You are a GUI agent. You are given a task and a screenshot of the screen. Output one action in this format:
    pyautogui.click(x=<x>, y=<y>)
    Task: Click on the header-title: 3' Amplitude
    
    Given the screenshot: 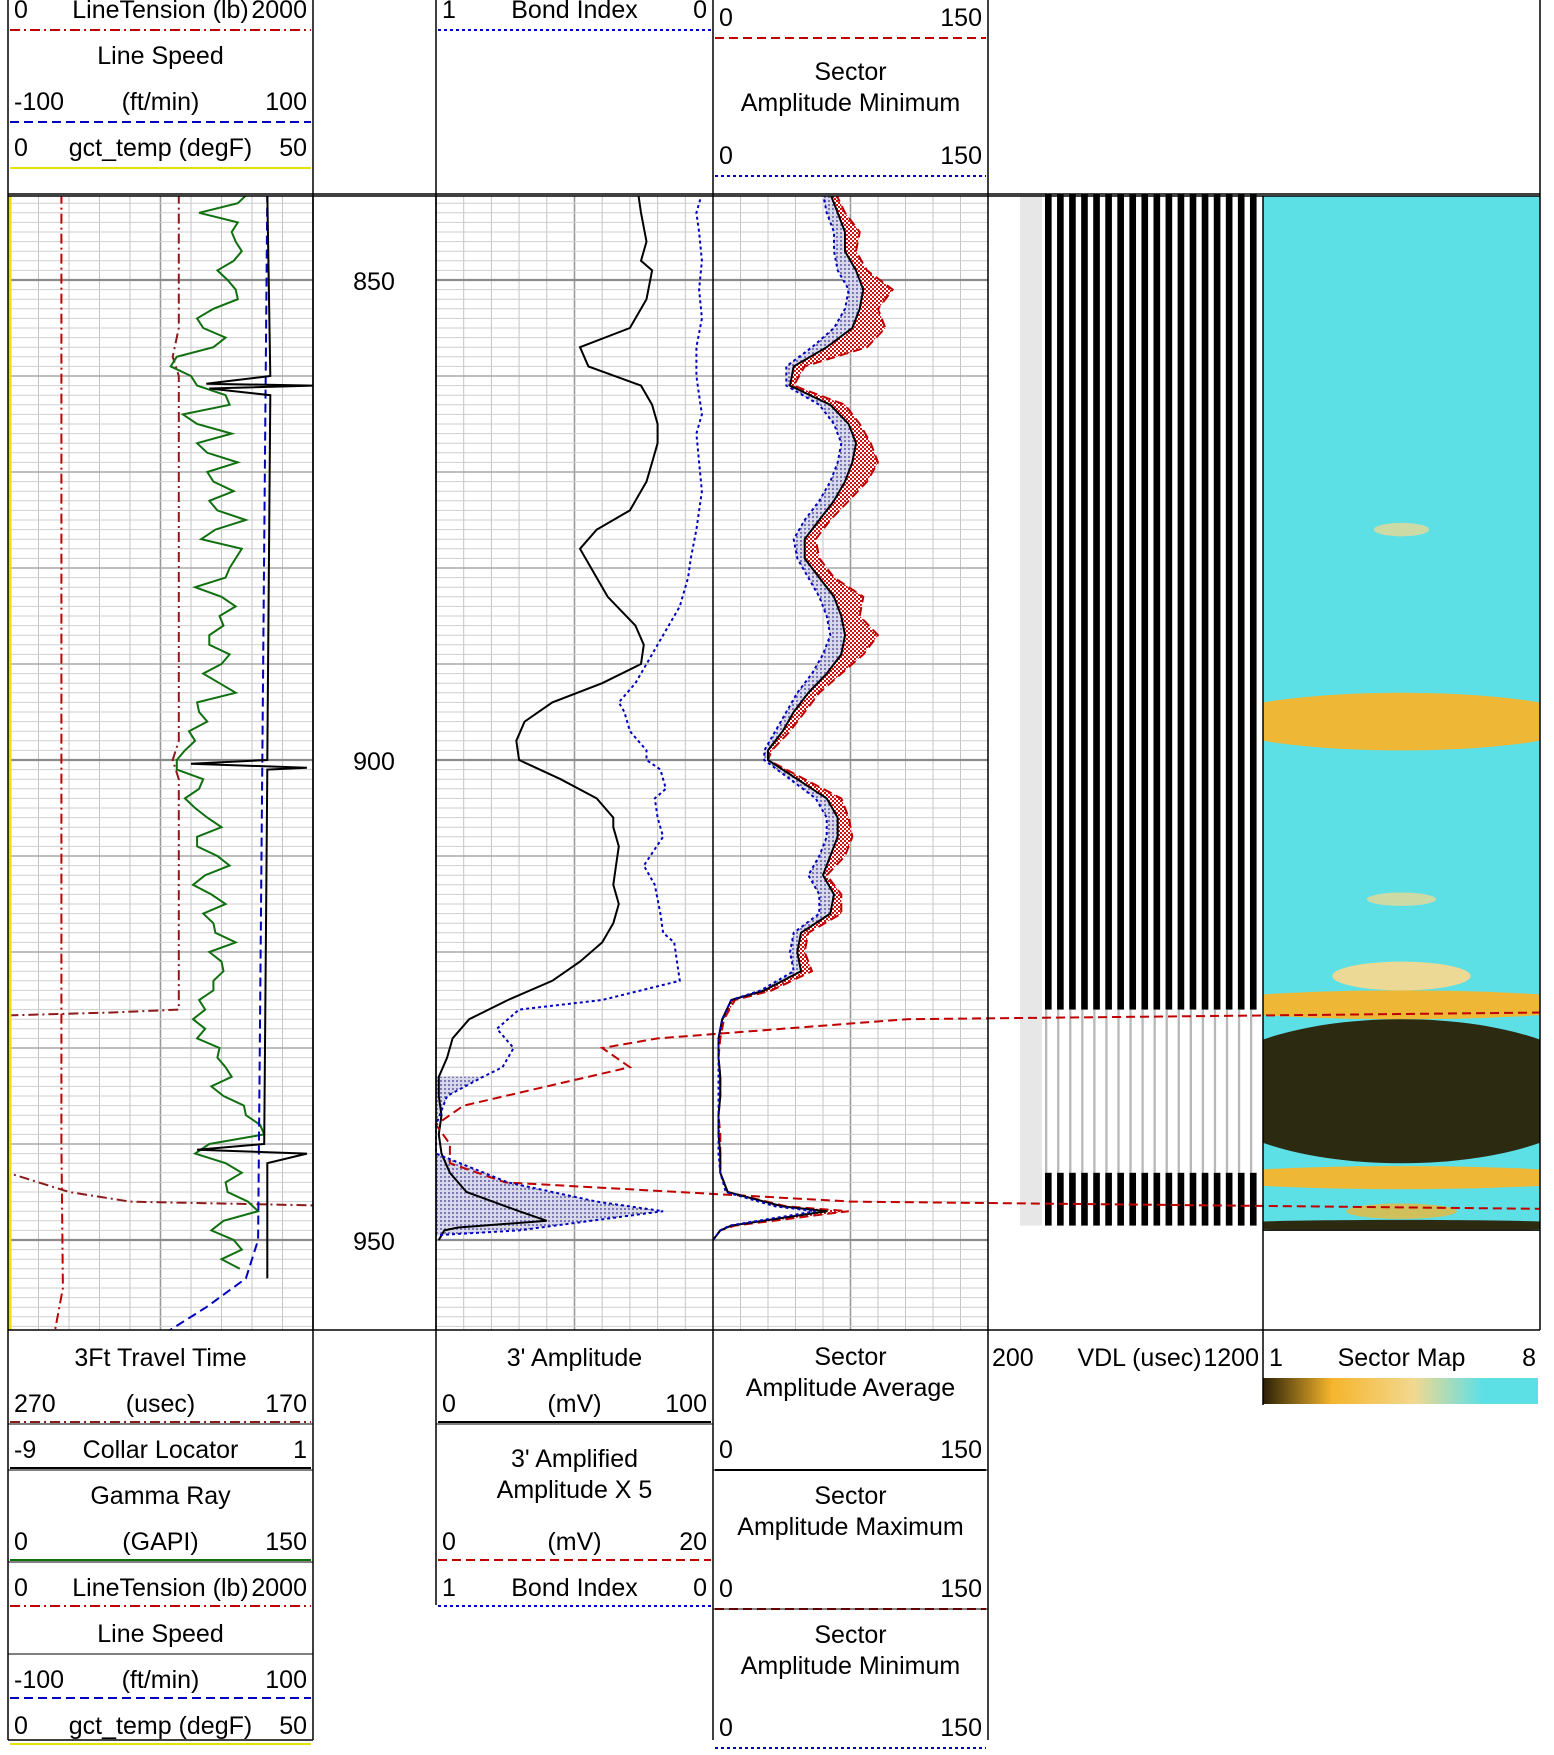 What is the action you would take?
    pyautogui.click(x=574, y=1358)
    